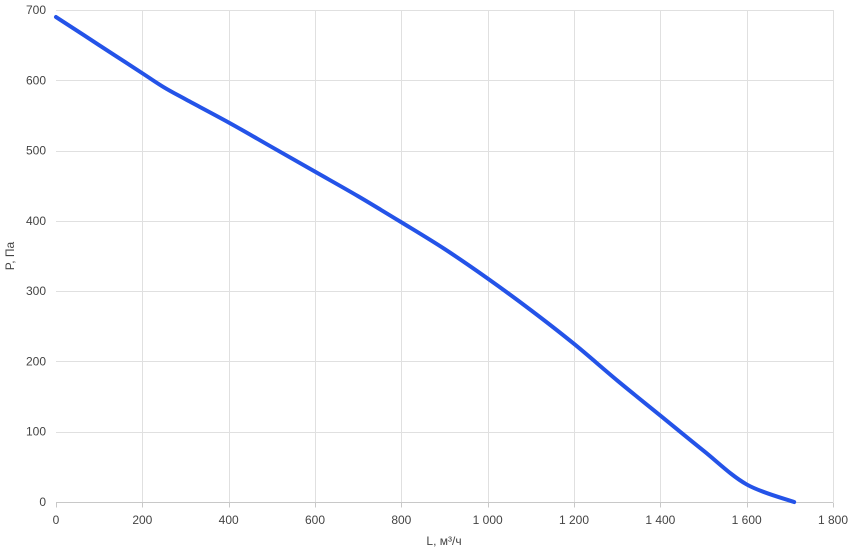 Image resolution: width=851 pixels, height=558 pixels. I want to click on y-tick-label: 700, so click(36, 10).